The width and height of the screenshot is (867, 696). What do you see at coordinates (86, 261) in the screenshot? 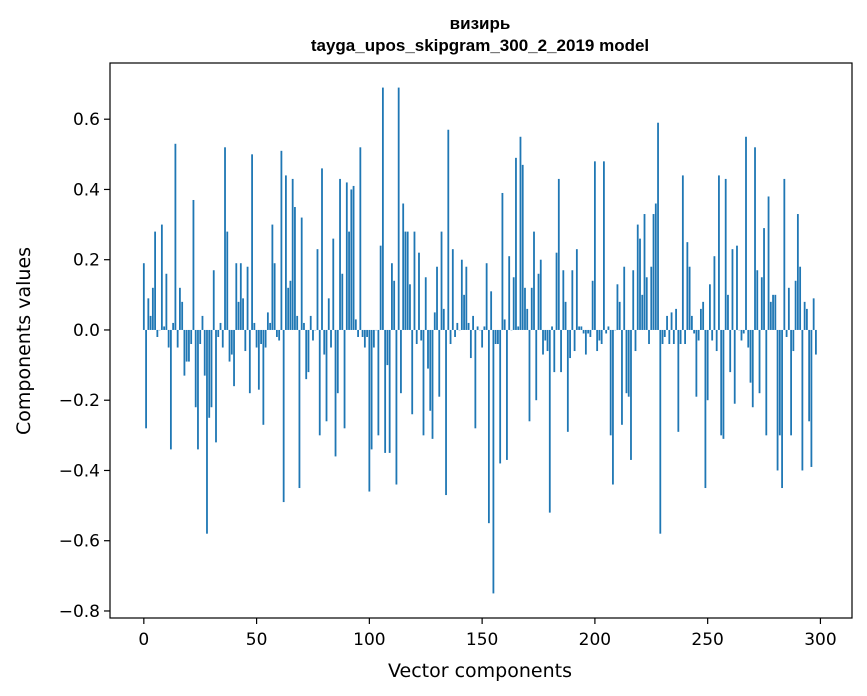
I see `y-tick-label-5: 0.2` at bounding box center [86, 261].